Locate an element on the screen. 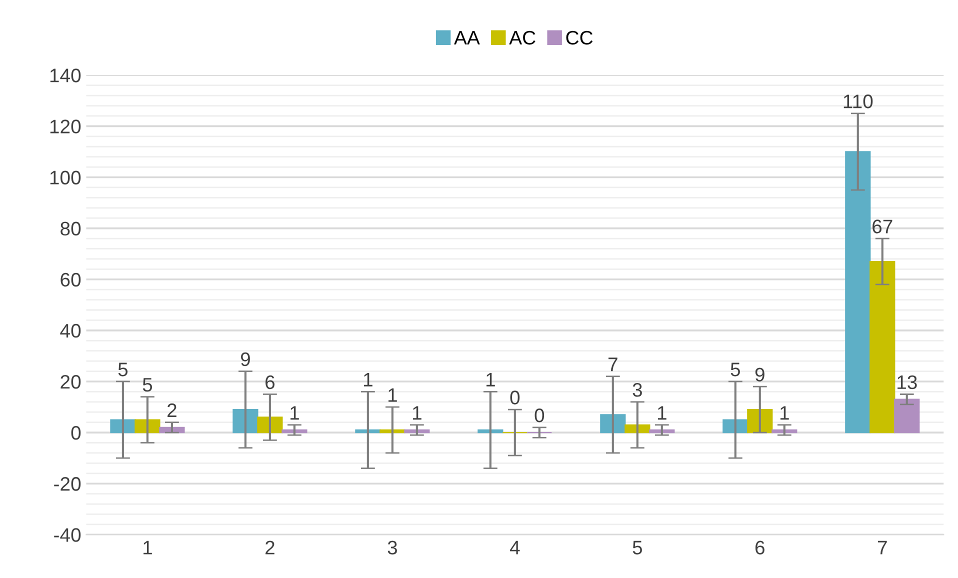  x-tick-label: 2 is located at coordinates (270, 547).